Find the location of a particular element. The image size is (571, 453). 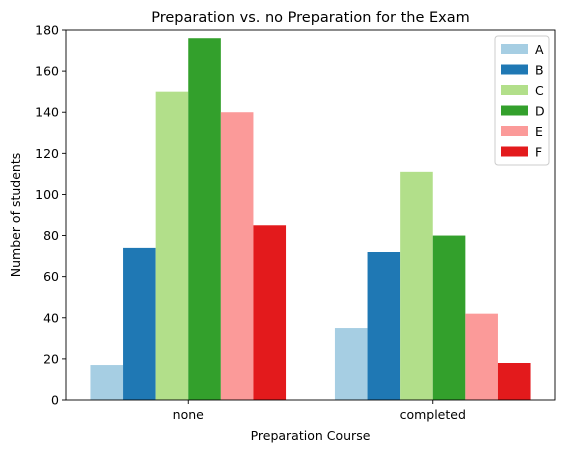

x-tick-label: completed is located at coordinates (433, 414).